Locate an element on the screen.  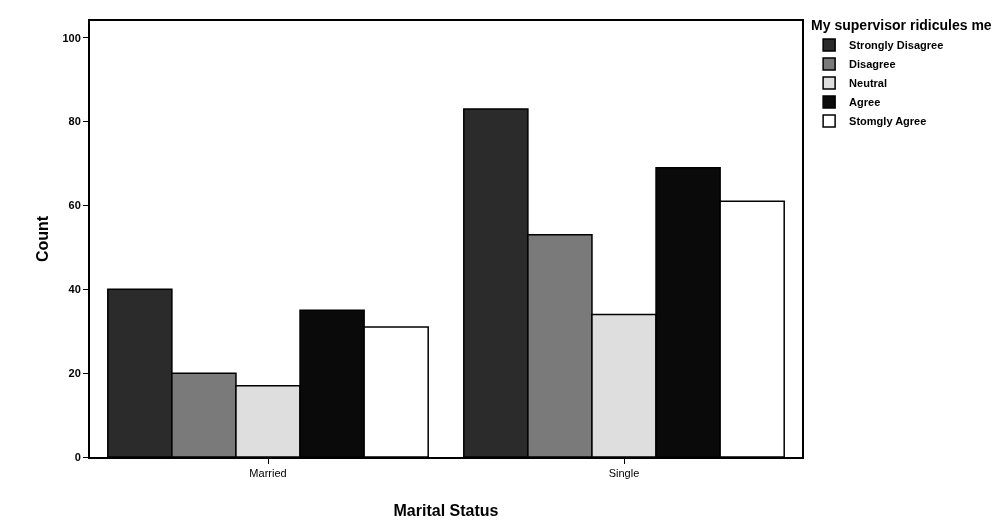
x-axis-title: Marital Status is located at coordinates (446, 510).